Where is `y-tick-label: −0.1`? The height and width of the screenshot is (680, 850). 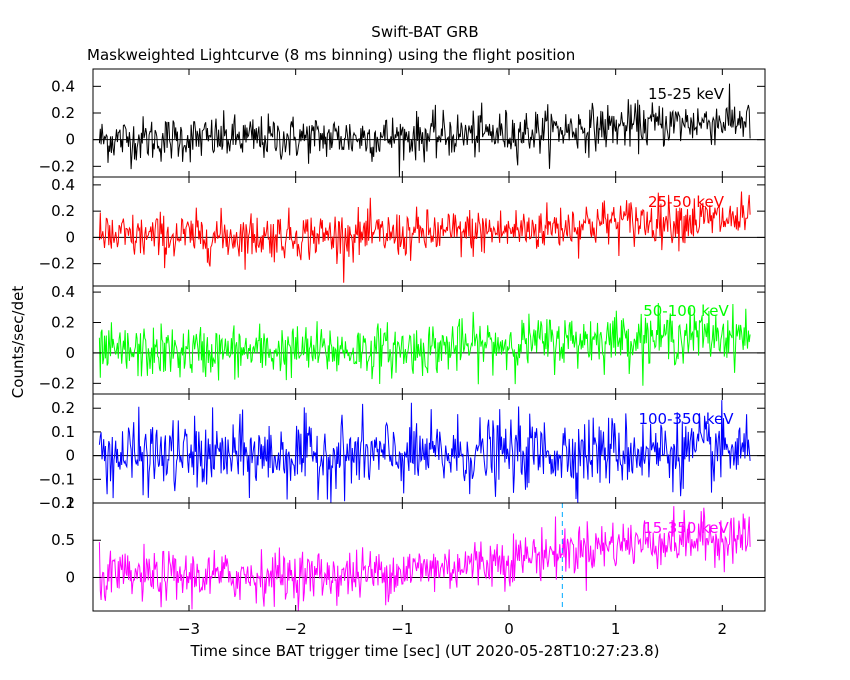
y-tick-label: −0.1 is located at coordinates (57, 479).